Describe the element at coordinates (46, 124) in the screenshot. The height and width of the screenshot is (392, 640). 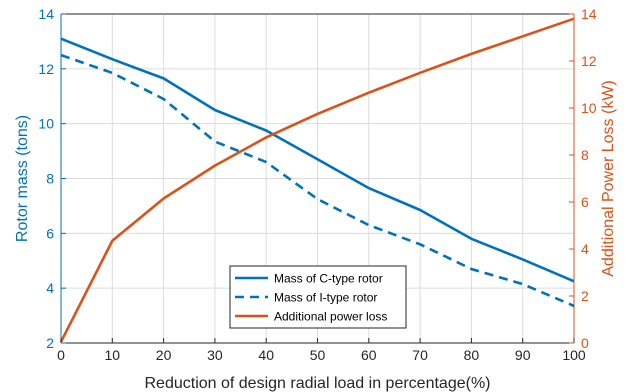
I see `left-y-tick-label: 10` at that location.